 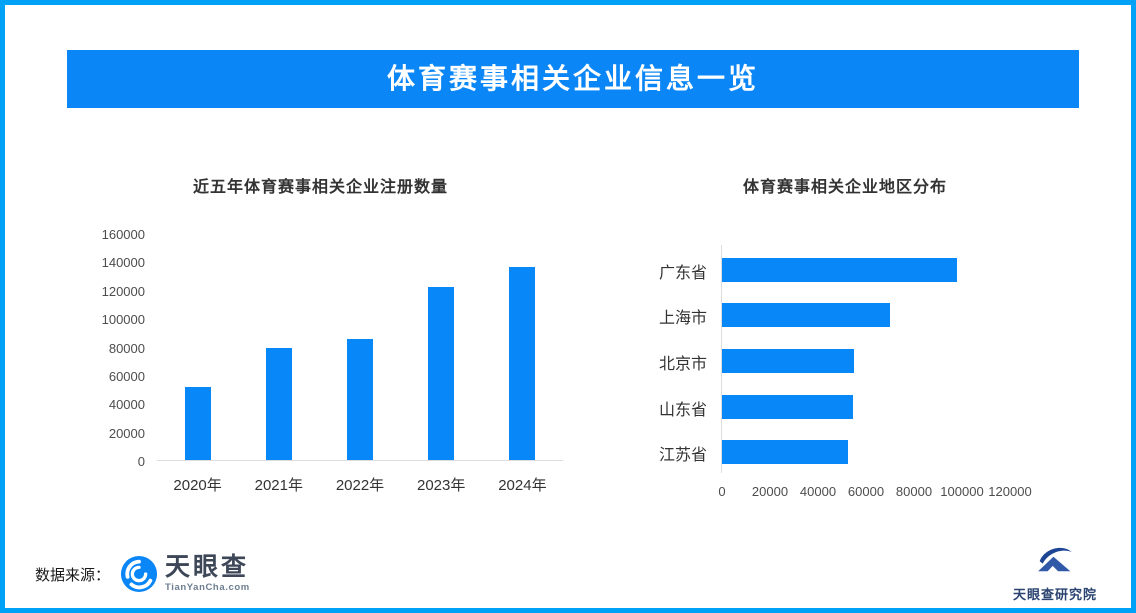 What do you see at coordinates (962, 491) in the screenshot?
I see `x-axis-tick-label: 100000` at bounding box center [962, 491].